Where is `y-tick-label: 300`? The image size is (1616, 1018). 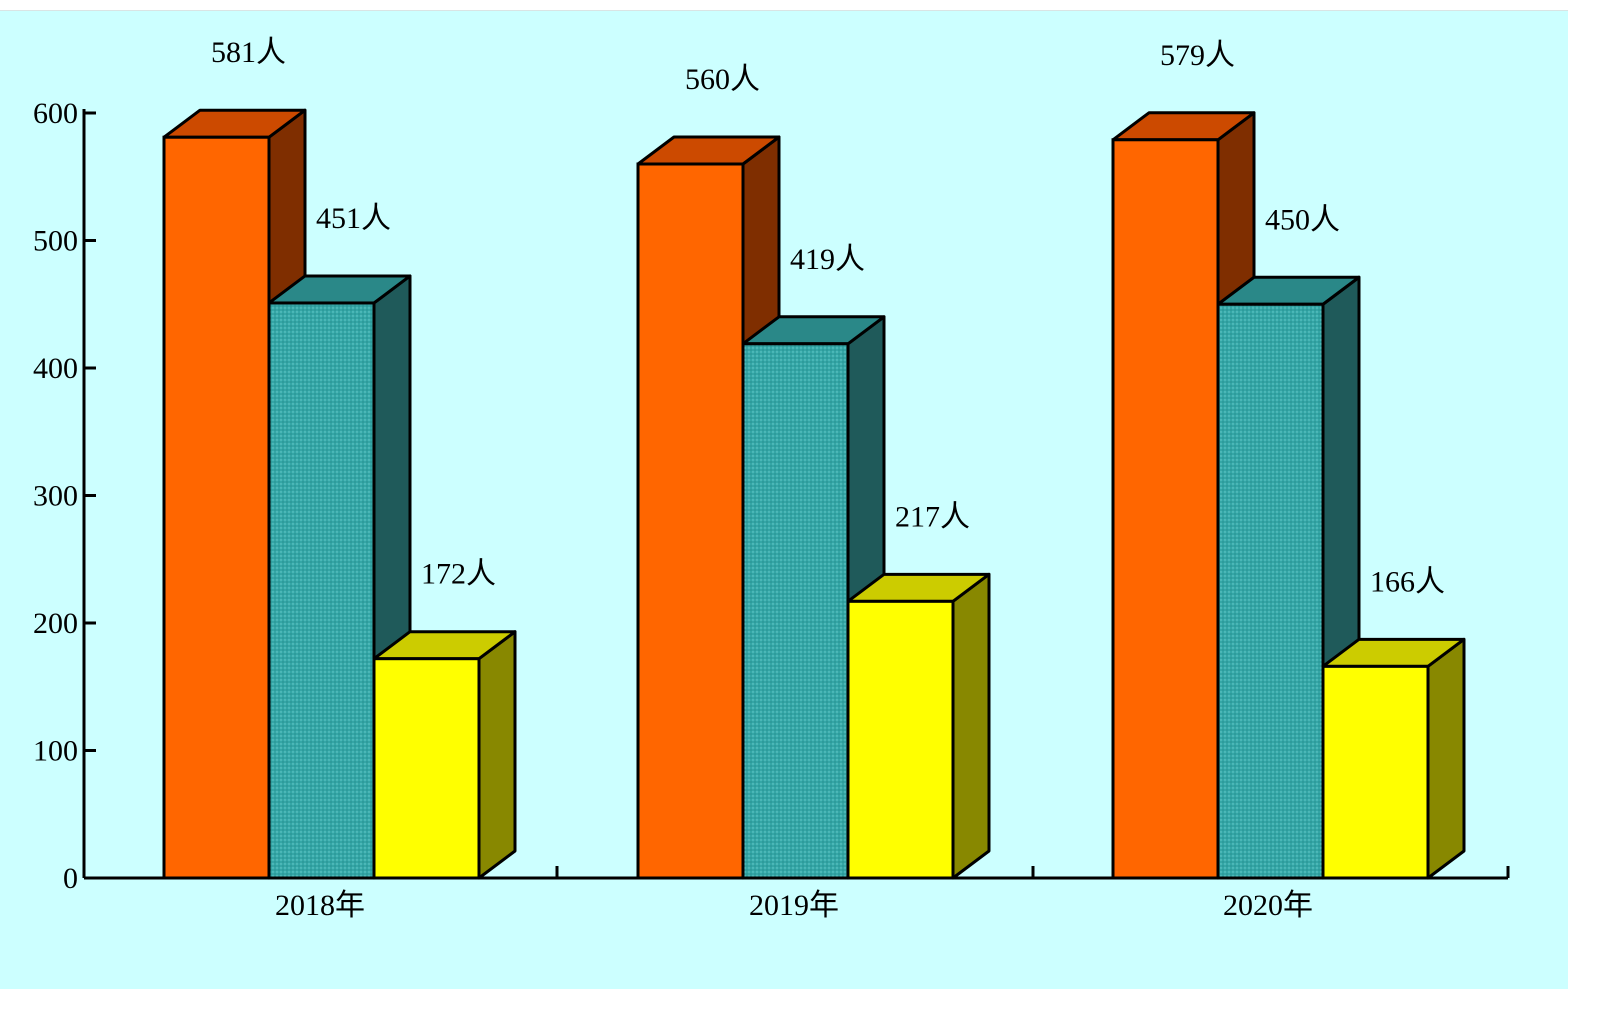
y-tick-label: 300 is located at coordinates (55, 496).